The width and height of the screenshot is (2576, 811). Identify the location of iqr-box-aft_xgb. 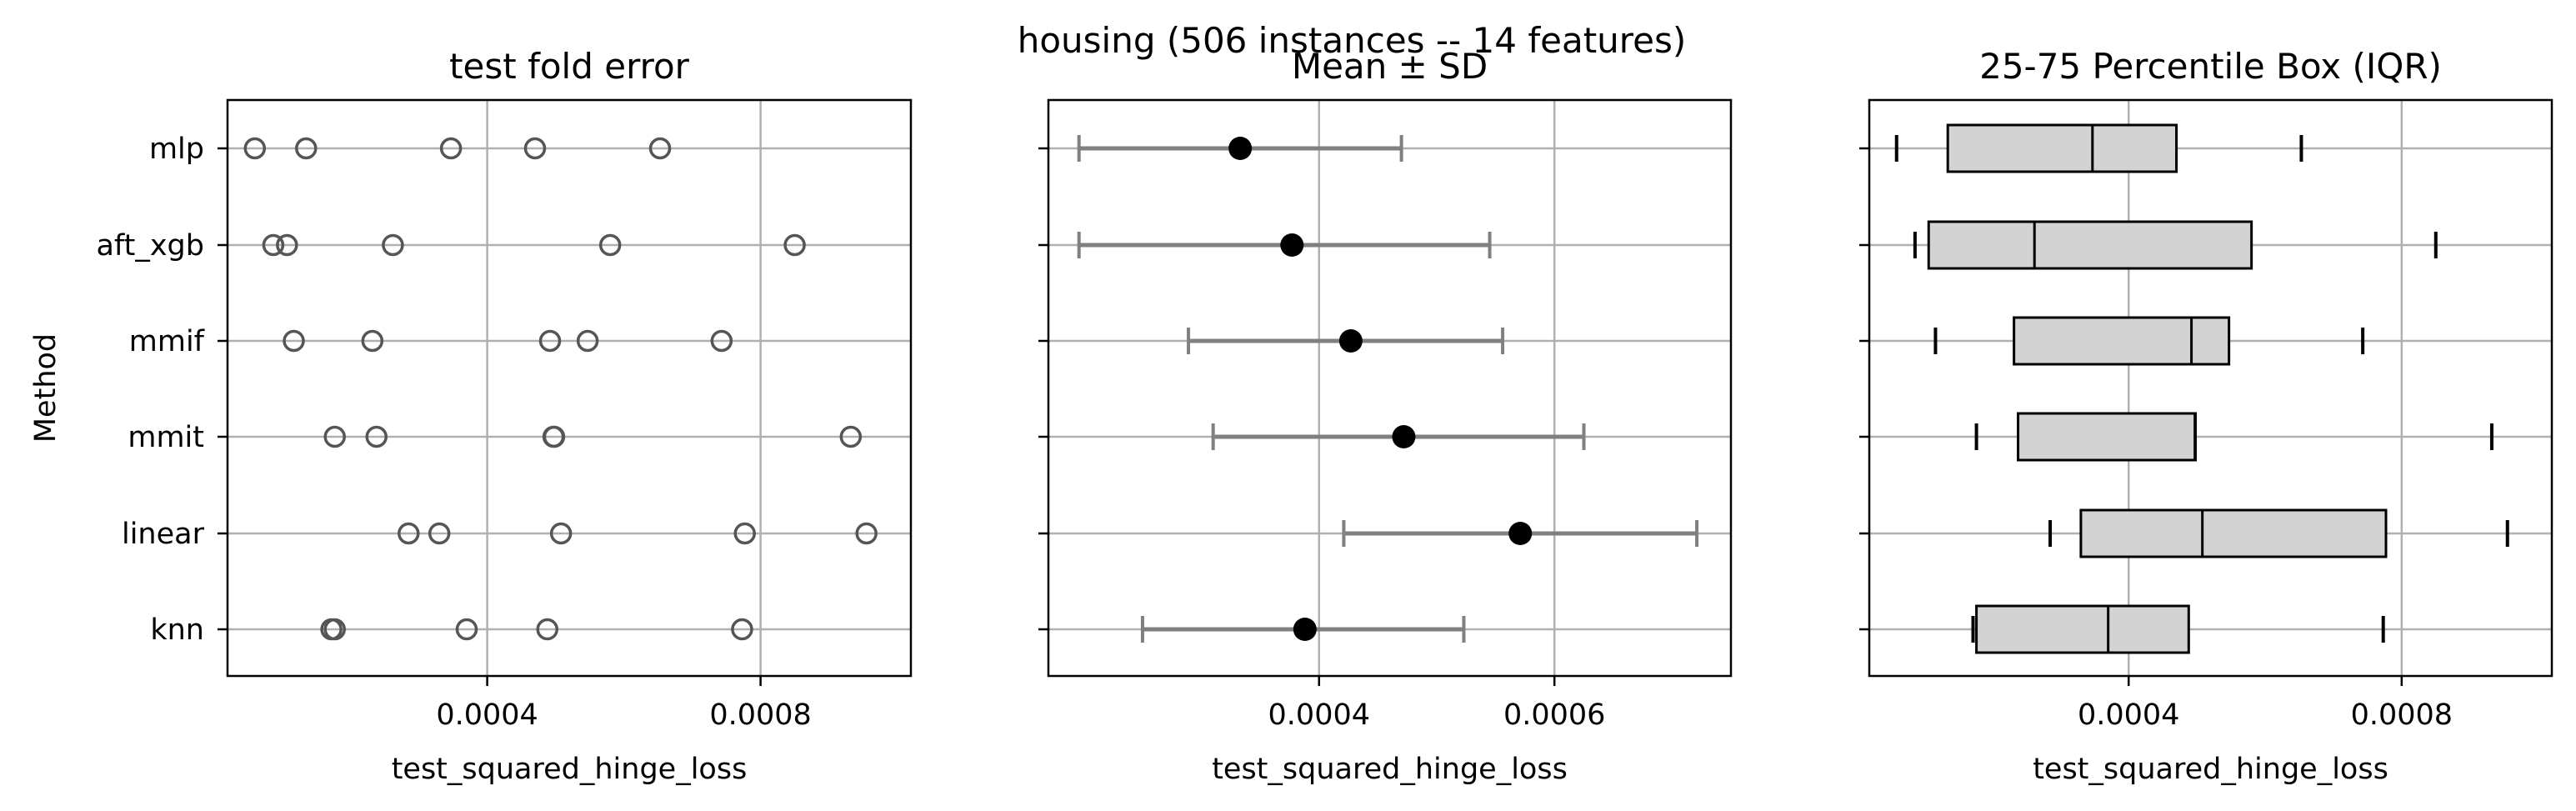
(2090, 245).